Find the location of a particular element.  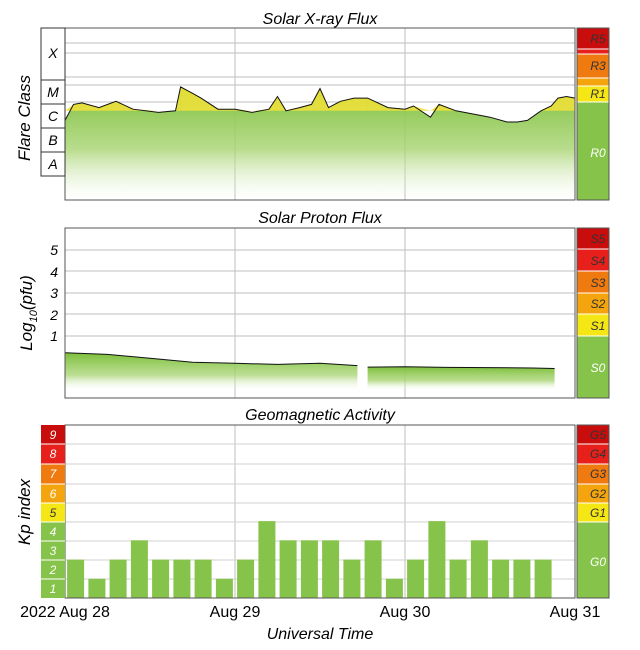

kp-bar-series is located at coordinates (309, 559).